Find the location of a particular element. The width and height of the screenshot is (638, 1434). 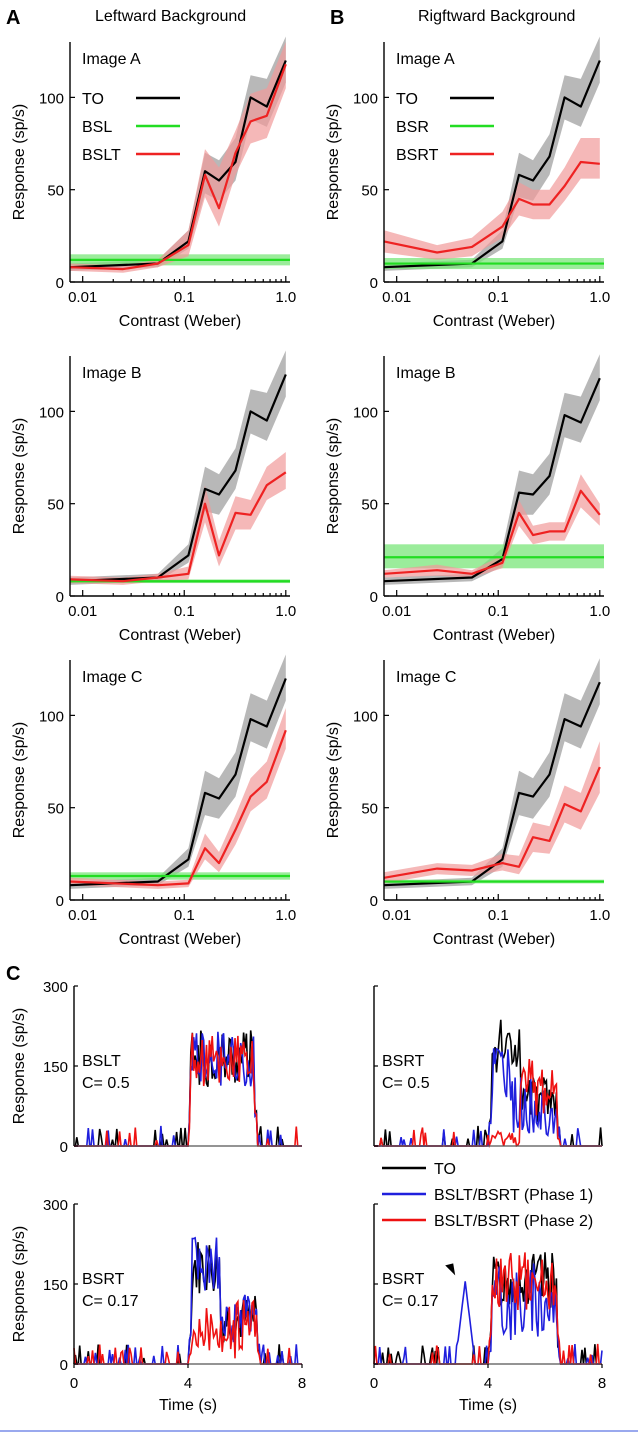

arrowhead-icon is located at coordinates (450, 1269).